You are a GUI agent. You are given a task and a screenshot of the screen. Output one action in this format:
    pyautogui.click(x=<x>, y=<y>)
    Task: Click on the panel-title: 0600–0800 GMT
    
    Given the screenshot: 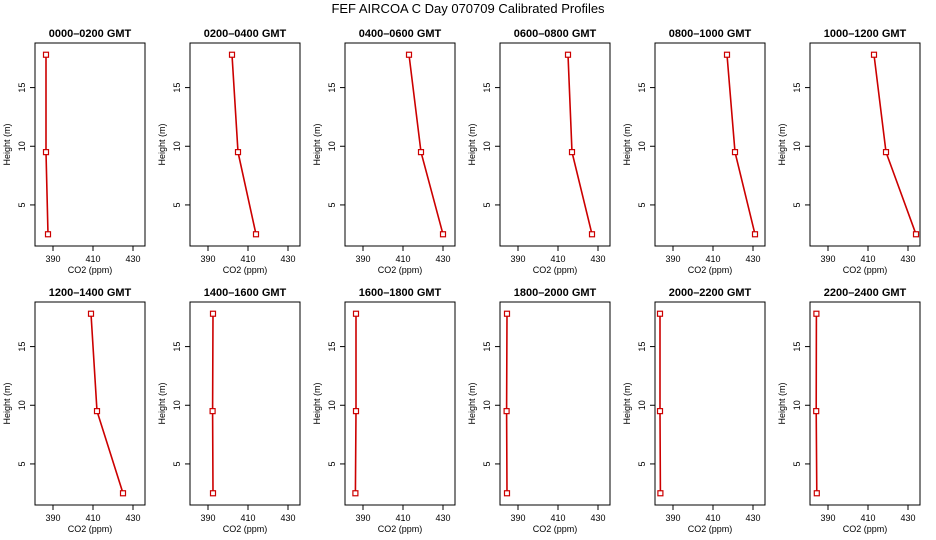 What is the action you would take?
    pyautogui.click(x=555, y=34)
    